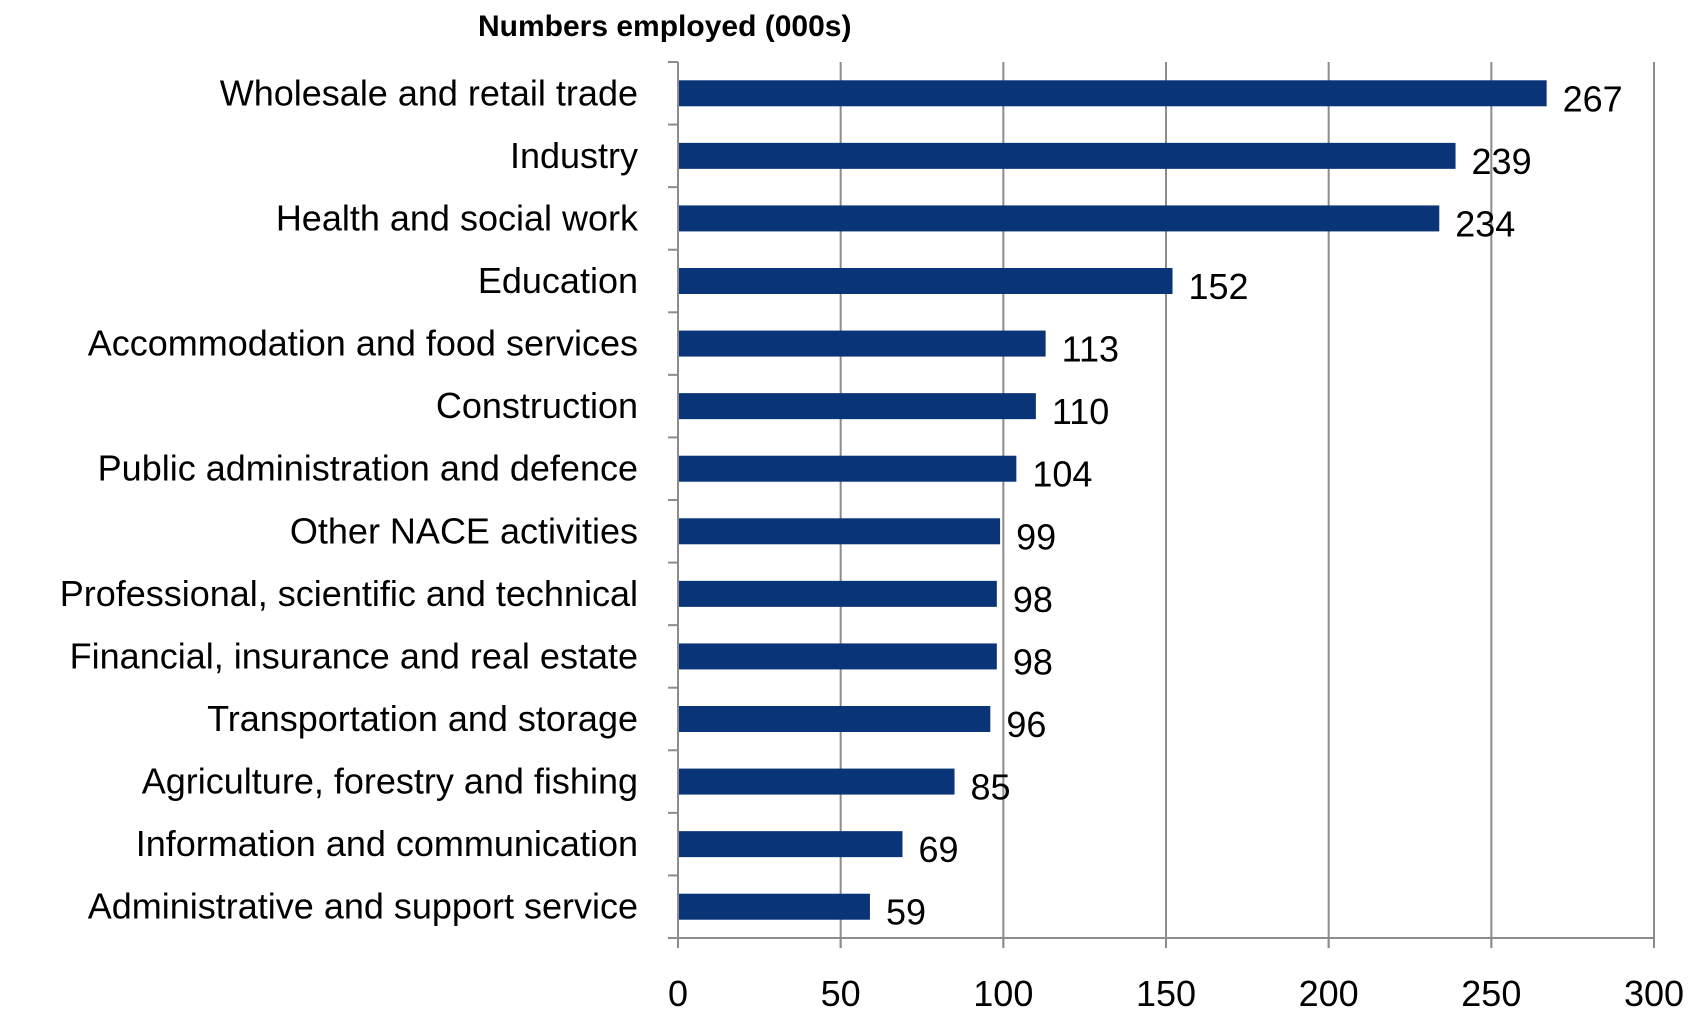 This screenshot has width=1693, height=1016. What do you see at coordinates (1080, 411) in the screenshot?
I see `data-label: 110` at bounding box center [1080, 411].